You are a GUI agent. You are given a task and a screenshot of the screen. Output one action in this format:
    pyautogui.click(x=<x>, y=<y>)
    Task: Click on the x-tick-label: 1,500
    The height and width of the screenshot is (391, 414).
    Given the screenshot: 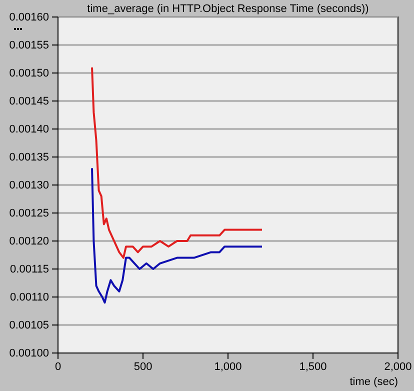 What is the action you would take?
    pyautogui.click(x=313, y=366)
    